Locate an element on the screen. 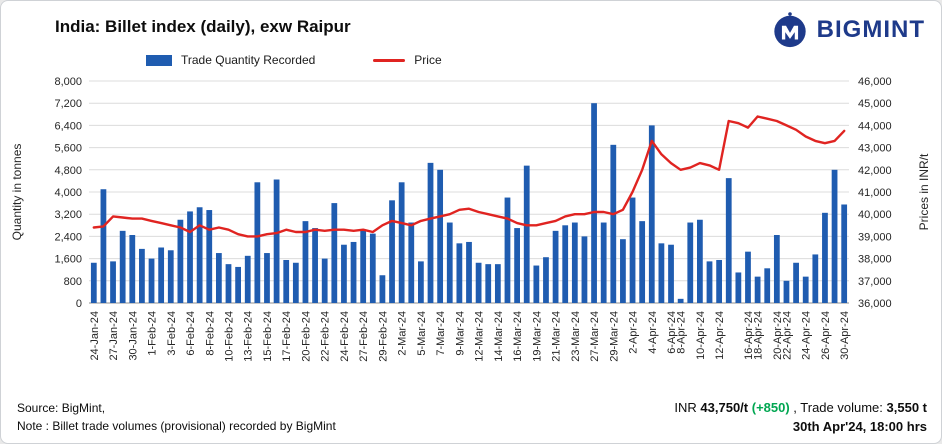 This screenshot has height=444, width=942. svg-text: 23-Mar-24 is located at coordinates (576, 336).